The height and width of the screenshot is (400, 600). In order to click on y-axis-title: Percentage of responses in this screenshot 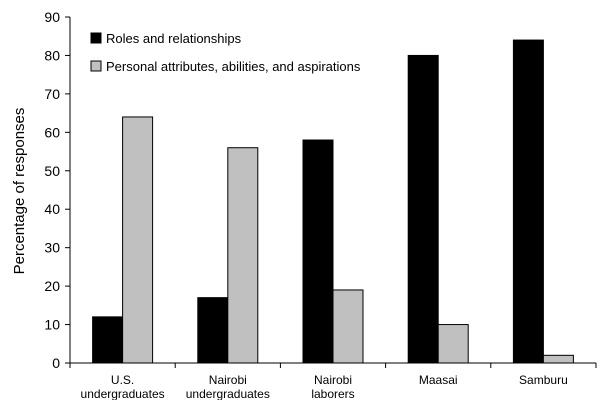, I will do `click(19, 191)`.